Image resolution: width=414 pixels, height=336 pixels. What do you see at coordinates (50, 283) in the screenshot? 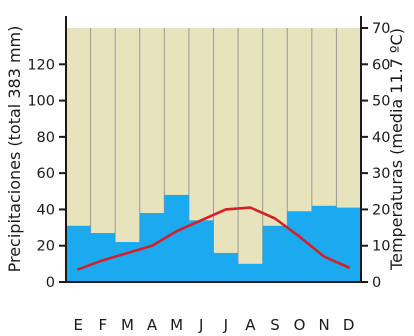
I see `left-tick-label: 0` at bounding box center [50, 283].